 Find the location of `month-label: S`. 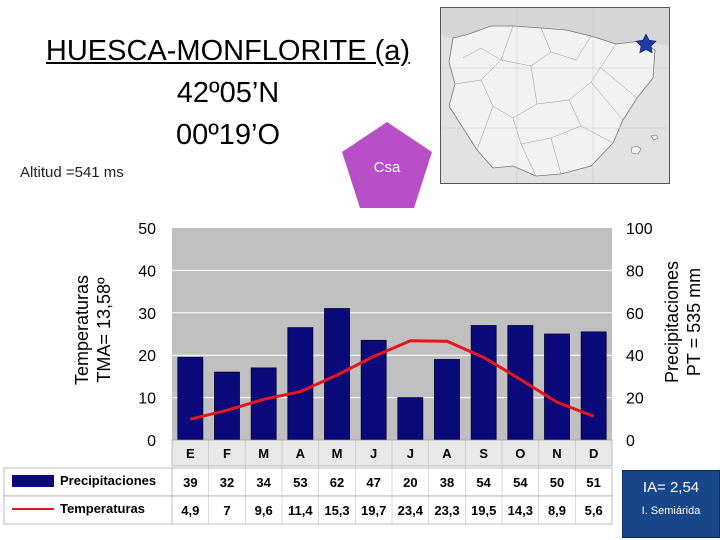

month-label: S is located at coordinates (483, 453).